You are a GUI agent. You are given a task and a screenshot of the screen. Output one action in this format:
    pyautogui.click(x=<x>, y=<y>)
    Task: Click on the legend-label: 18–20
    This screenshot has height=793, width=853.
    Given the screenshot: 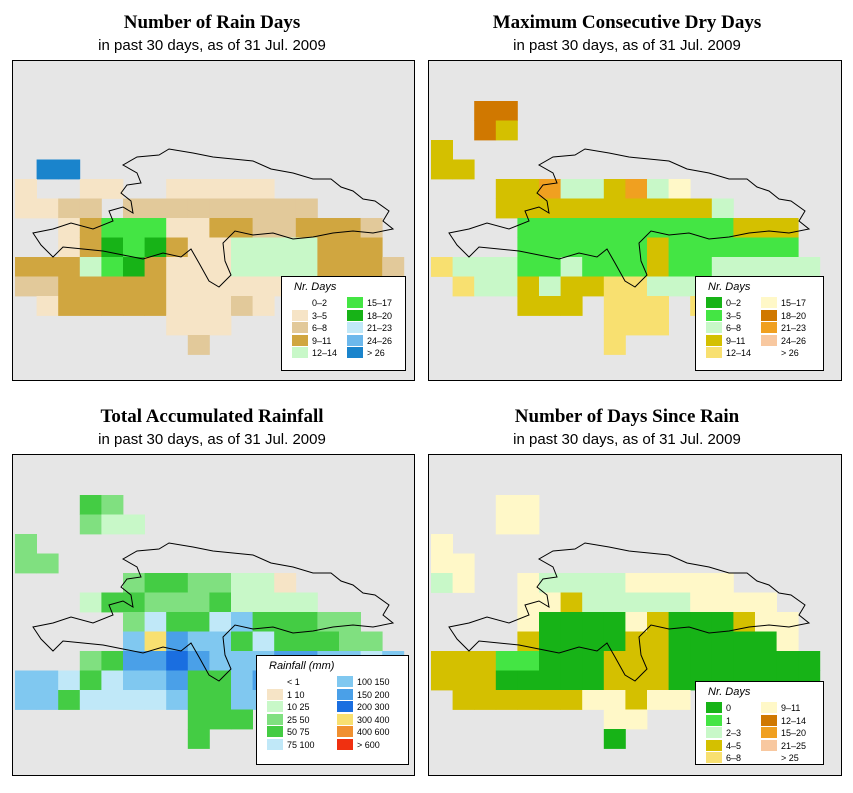 What is the action you would take?
    pyautogui.click(x=794, y=315)
    